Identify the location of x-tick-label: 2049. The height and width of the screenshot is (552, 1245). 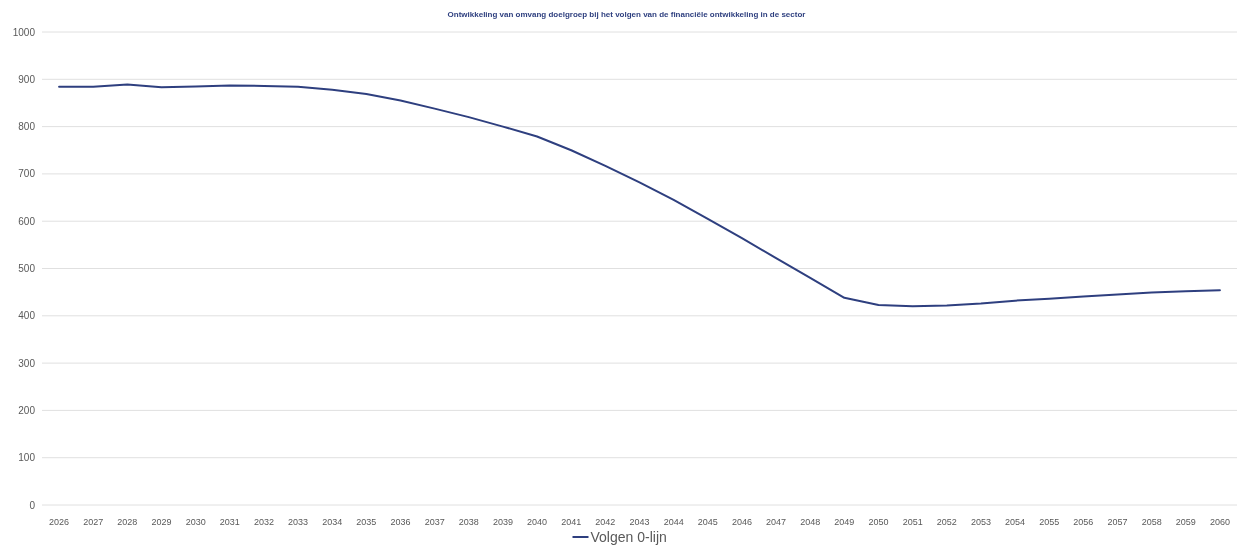
(844, 522).